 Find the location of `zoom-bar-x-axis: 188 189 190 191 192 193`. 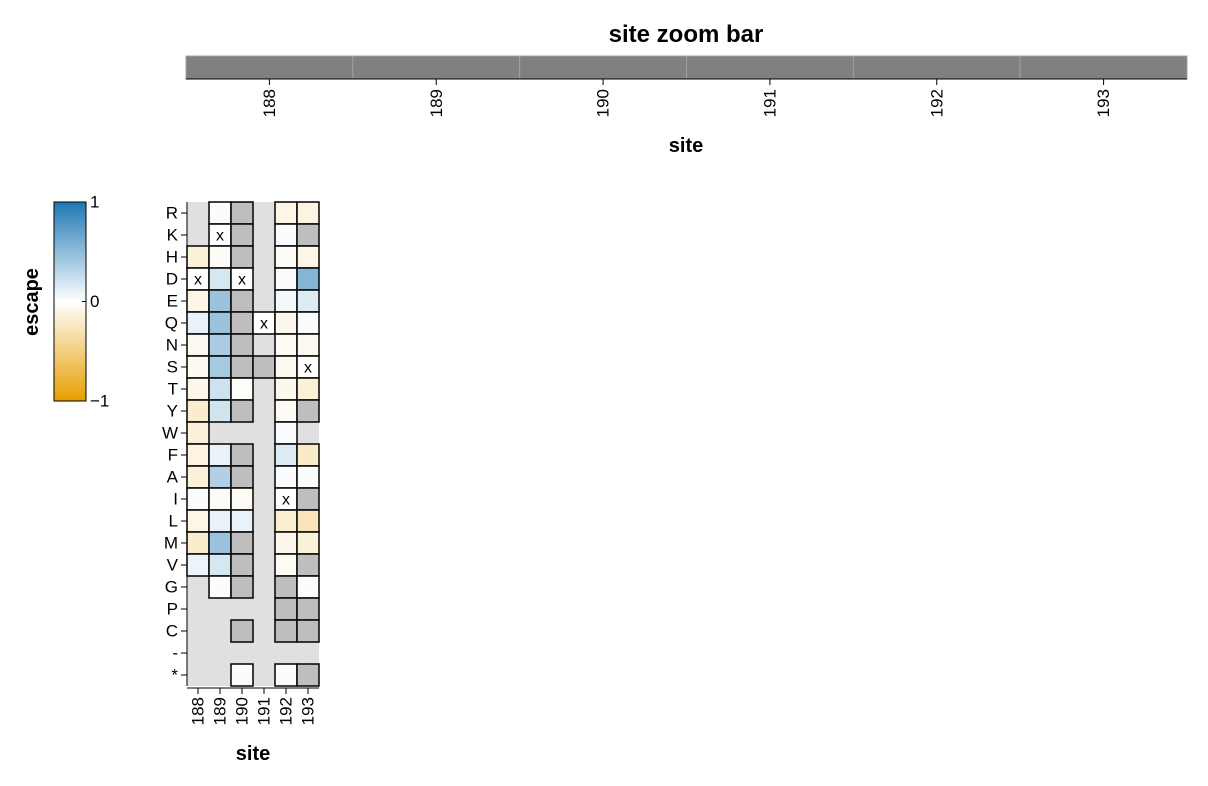

zoom-bar-x-axis: 188 189 190 191 192 193 is located at coordinates (686, 97).